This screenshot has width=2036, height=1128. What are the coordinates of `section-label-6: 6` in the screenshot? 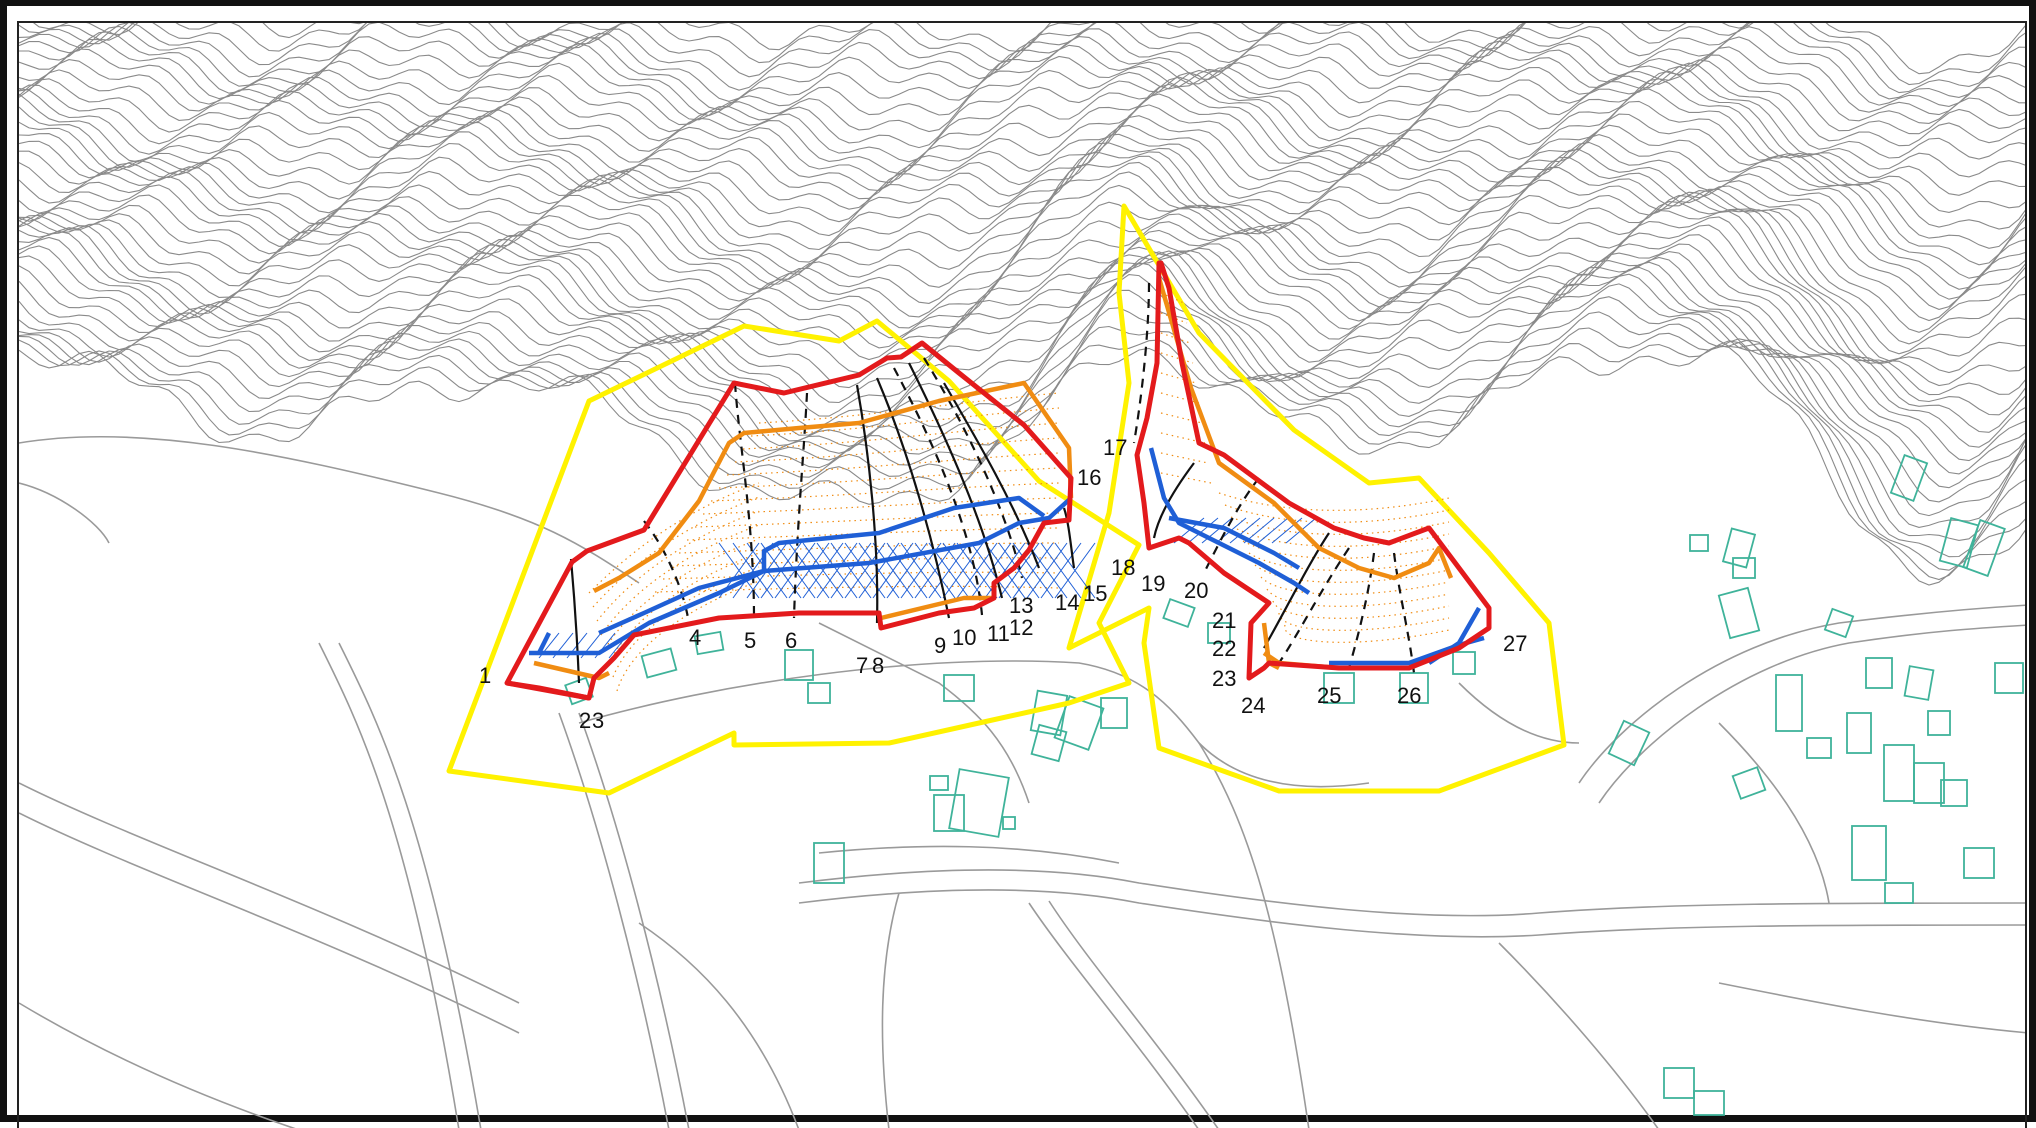 It's located at (791, 640).